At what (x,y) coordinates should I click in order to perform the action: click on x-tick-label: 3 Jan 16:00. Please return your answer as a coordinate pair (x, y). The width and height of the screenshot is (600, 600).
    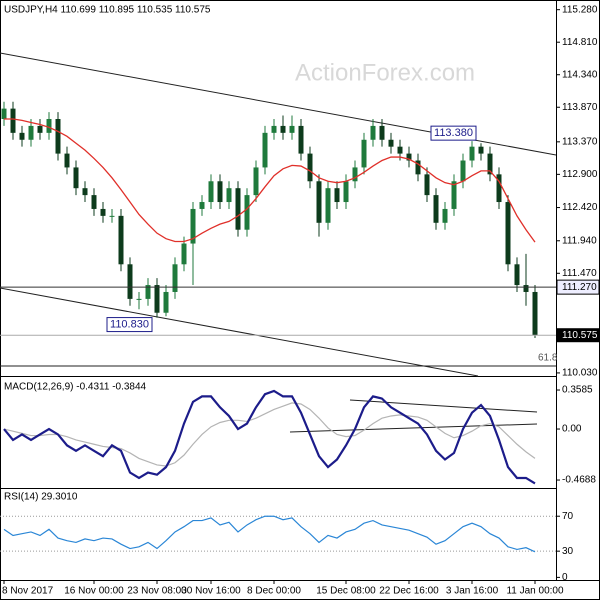
    Looking at the image, I should click on (472, 591).